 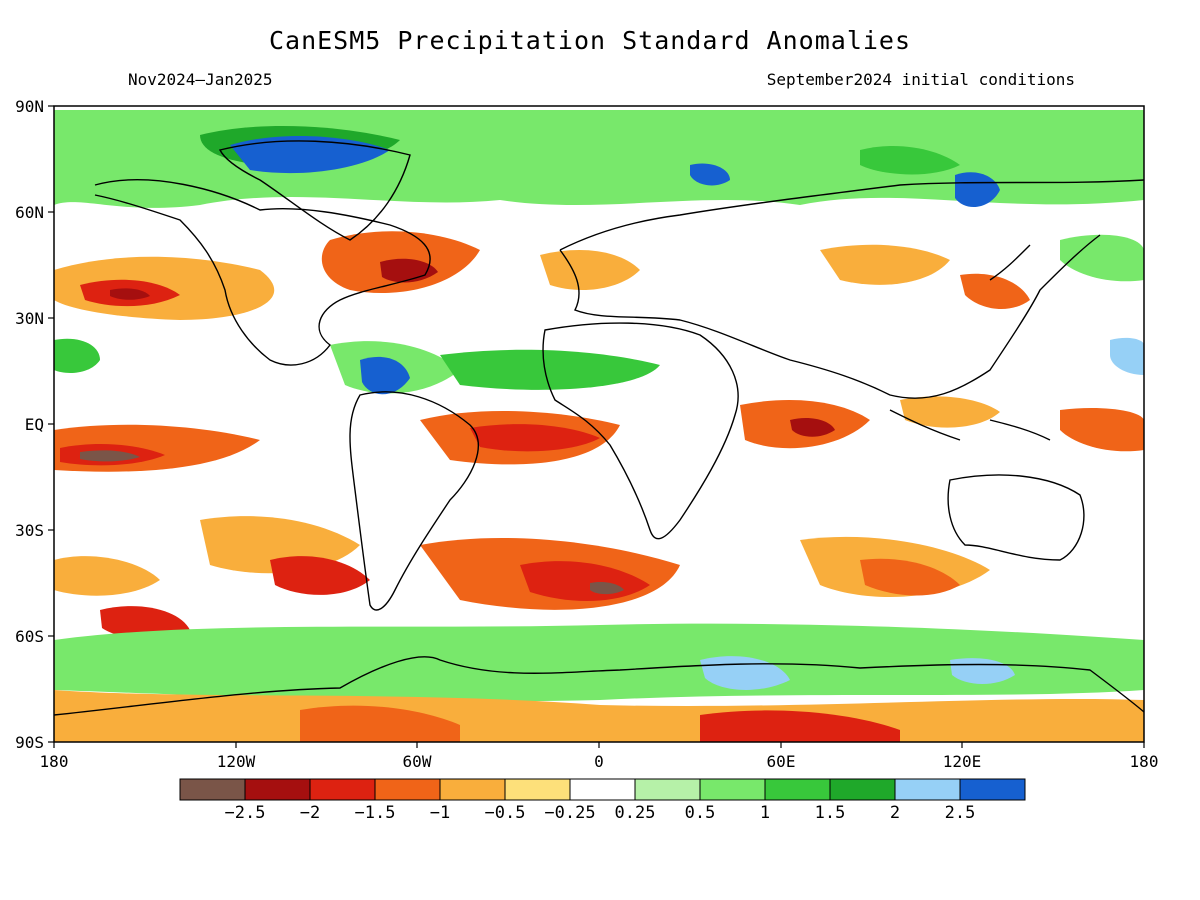 What do you see at coordinates (569, 813) in the screenshot?
I see `colorbar-label: −0.25` at bounding box center [569, 813].